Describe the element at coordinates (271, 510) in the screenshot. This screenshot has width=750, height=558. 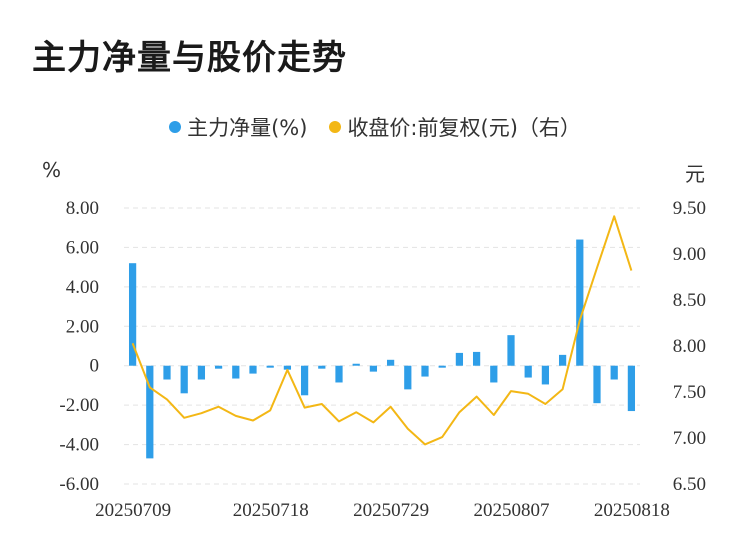
I see `x-tick-label: 20250718` at that location.